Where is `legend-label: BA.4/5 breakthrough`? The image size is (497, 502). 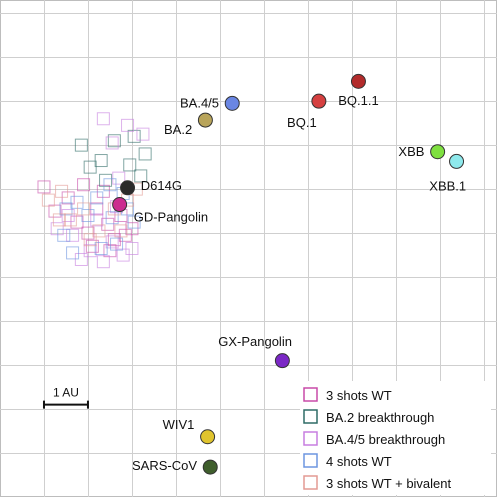
legend-label: BA.4/5 breakthrough is located at coordinates (385, 439).